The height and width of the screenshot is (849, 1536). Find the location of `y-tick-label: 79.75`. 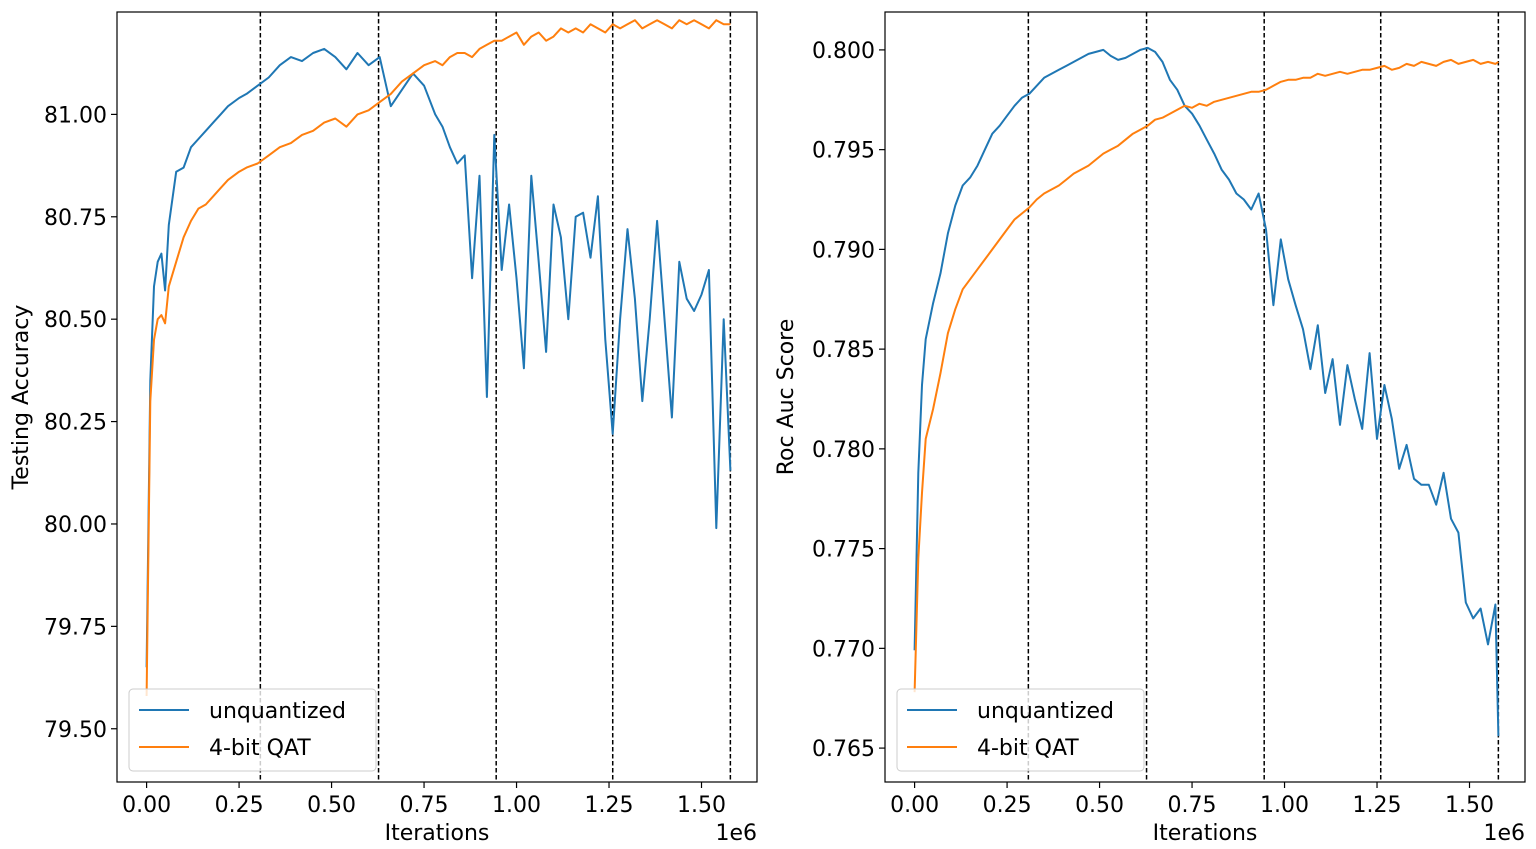

y-tick-label: 79.75 is located at coordinates (75, 627).